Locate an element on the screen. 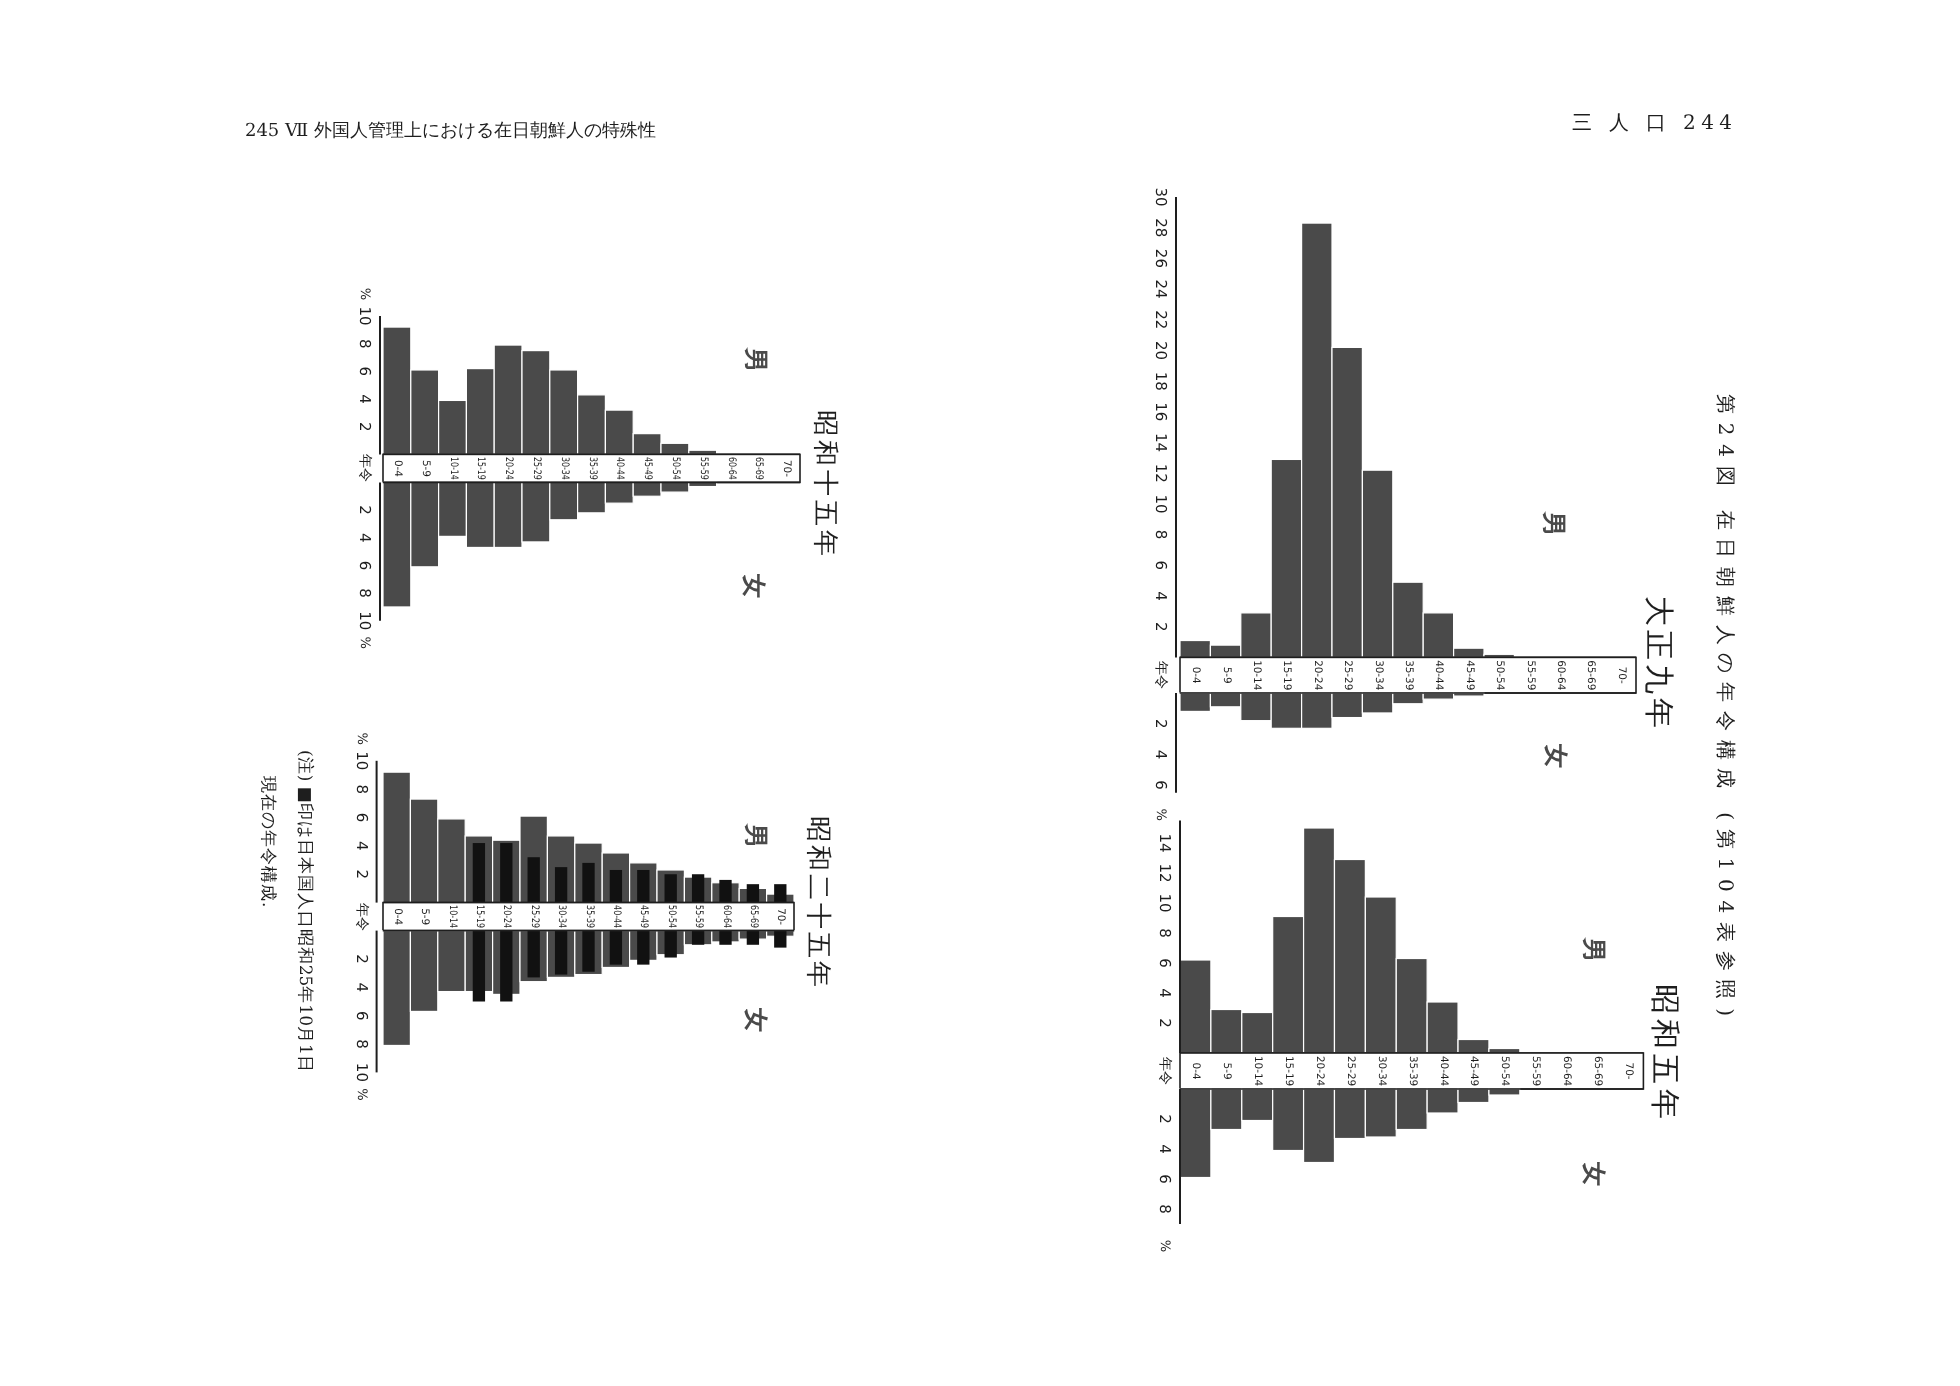 The image size is (1960, 1386). text: 昭和五年 is located at coordinates (1665, 1054).